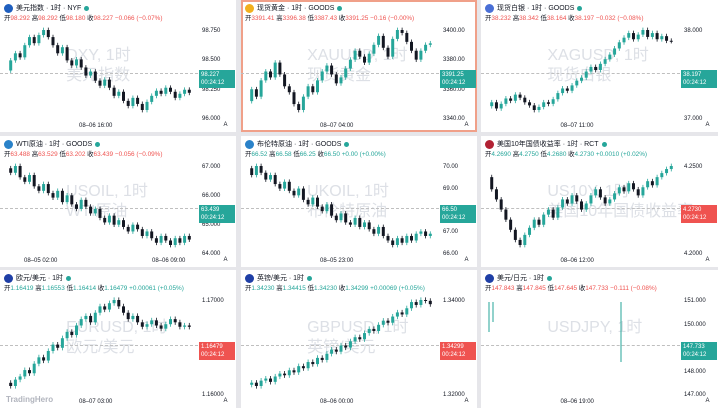  I want to click on symbol-title: 欧元/美元 · 1时, so click(40, 278).